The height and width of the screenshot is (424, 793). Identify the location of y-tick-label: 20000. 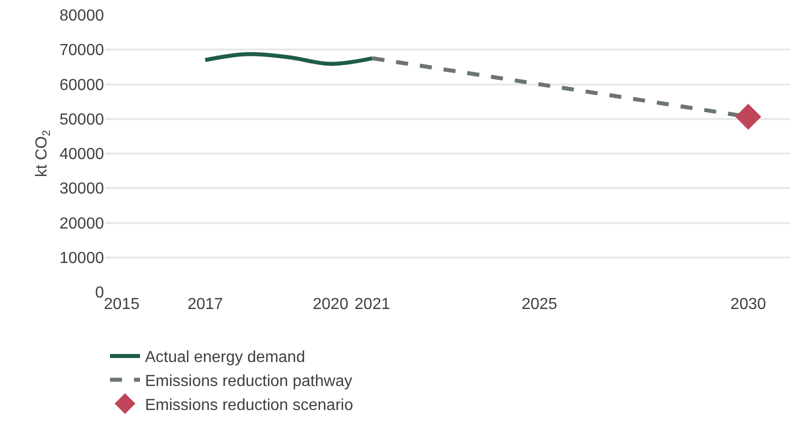
(82, 223).